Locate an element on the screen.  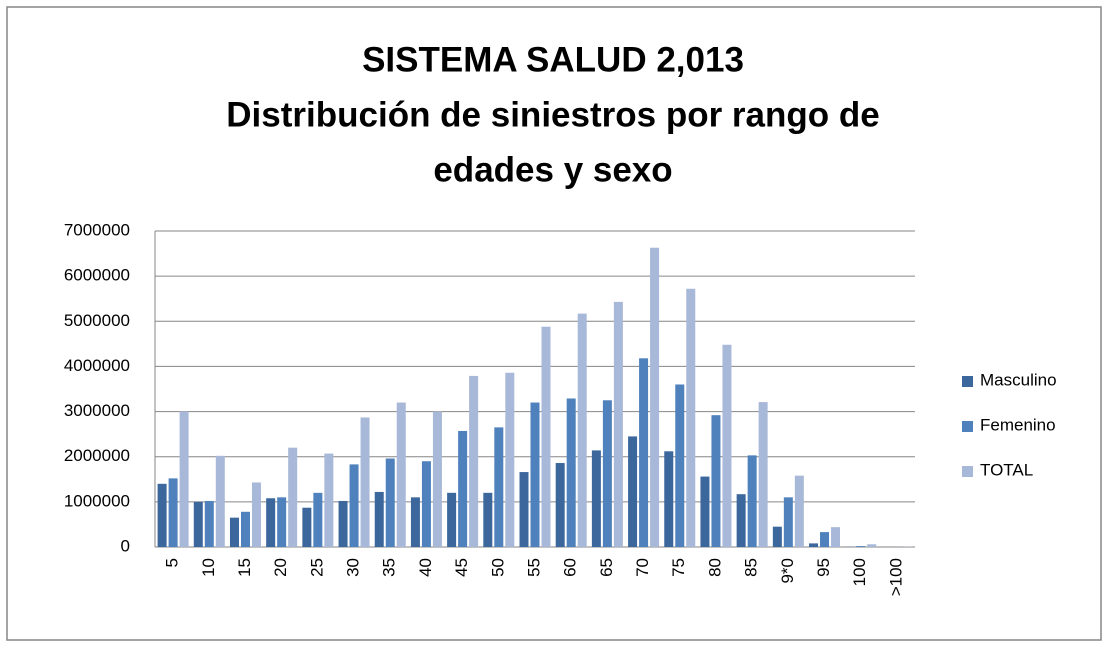
legend-label: Femenino is located at coordinates (1018, 424).